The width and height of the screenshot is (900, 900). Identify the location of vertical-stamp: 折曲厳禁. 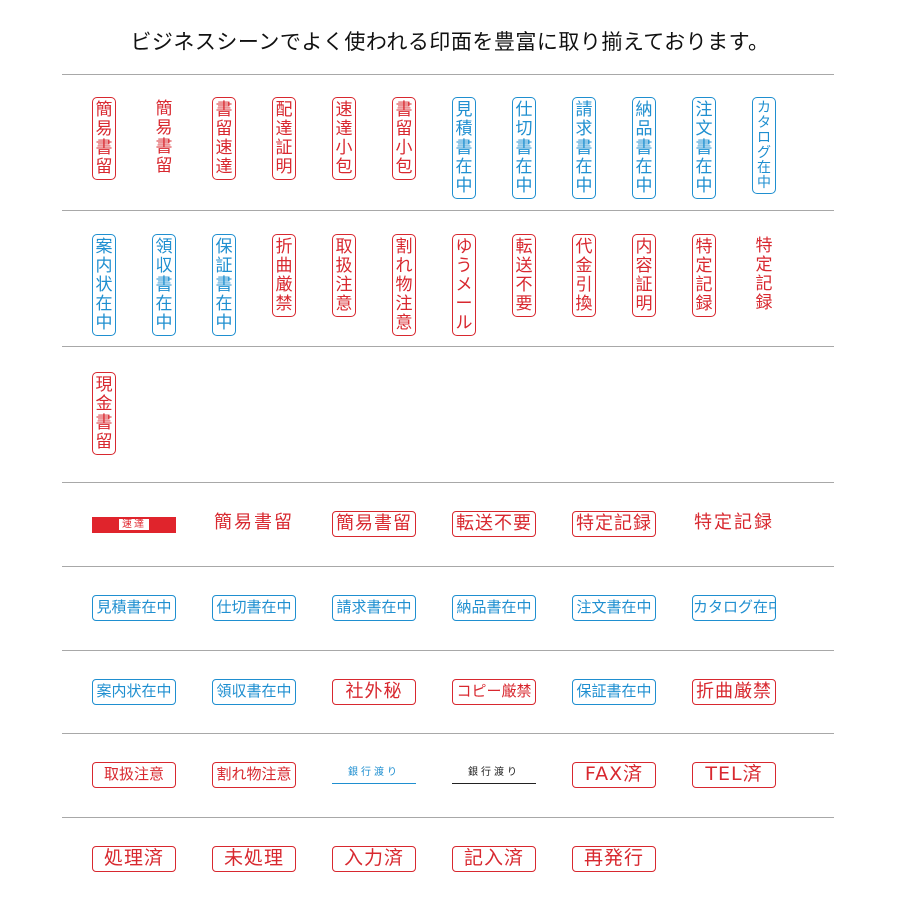
(284, 275).